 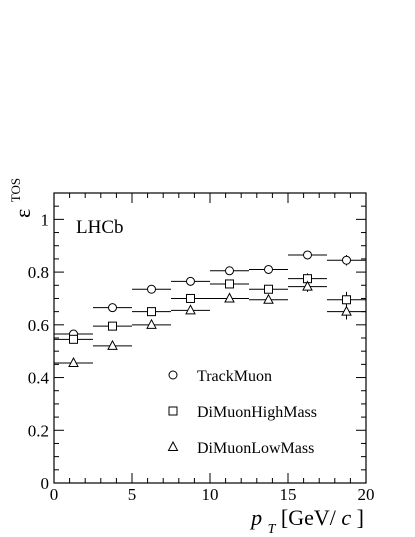 What do you see at coordinates (100, 227) in the screenshot?
I see `experiment-label: LHCb` at bounding box center [100, 227].